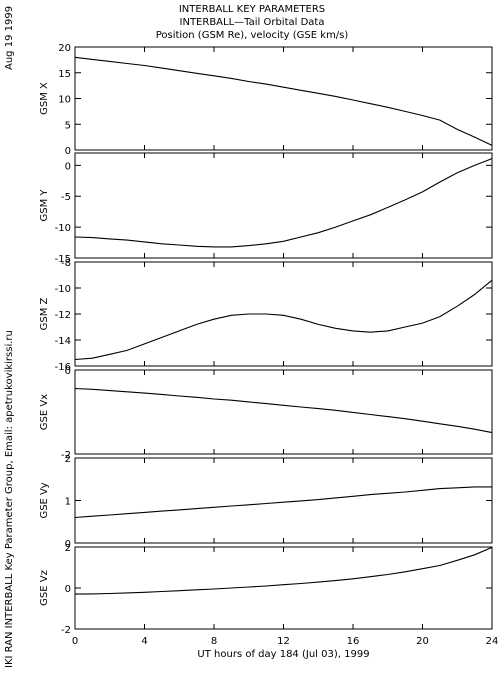 The width and height of the screenshot is (504, 684). Describe the element at coordinates (44, 98) in the screenshot. I see `y-axis-label: GSM X` at that location.